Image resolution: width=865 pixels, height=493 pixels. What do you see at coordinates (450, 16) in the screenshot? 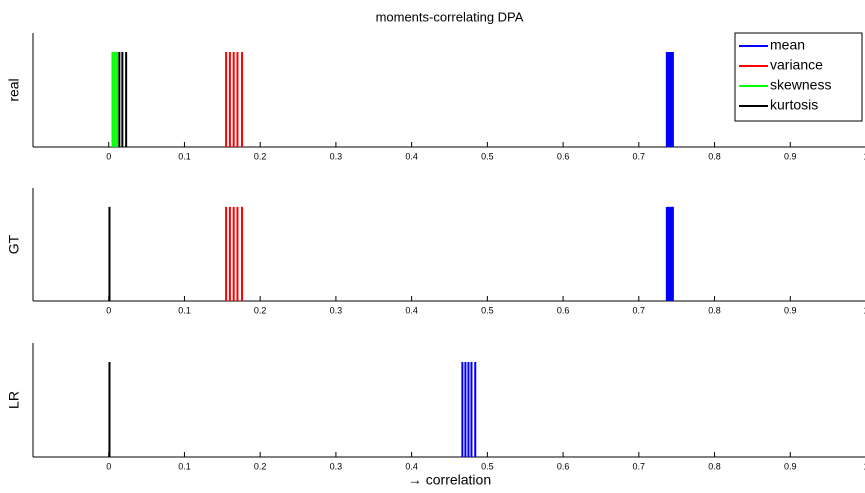
I see `chart-title: moments-correlating DPA` at bounding box center [450, 16].